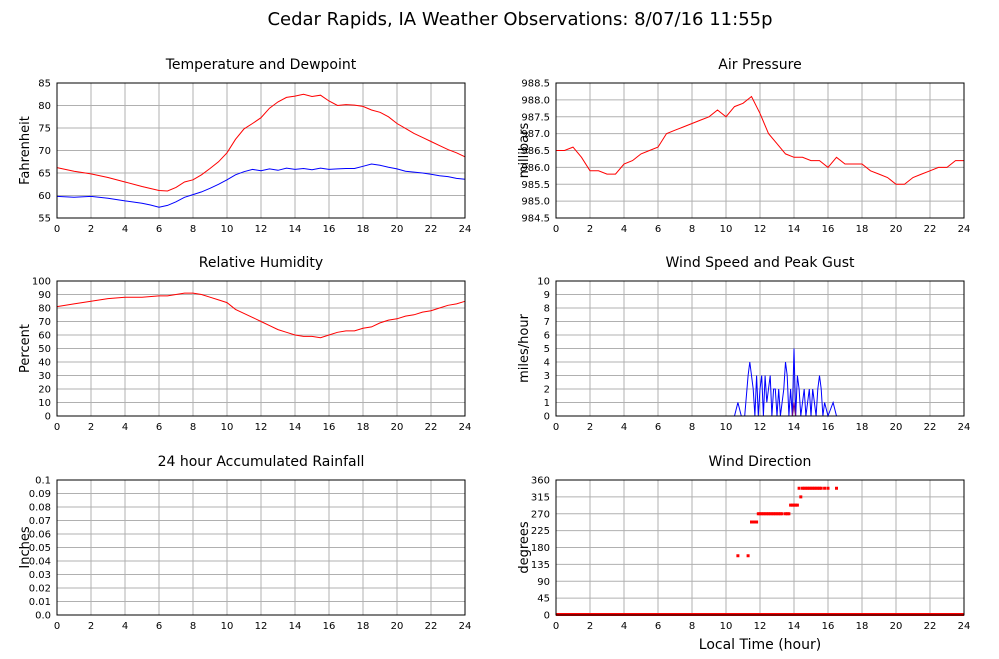 The height and width of the screenshot is (659, 999). What do you see at coordinates (363, 626) in the screenshot?
I see `rain-x-tick-label: 18` at bounding box center [363, 626].